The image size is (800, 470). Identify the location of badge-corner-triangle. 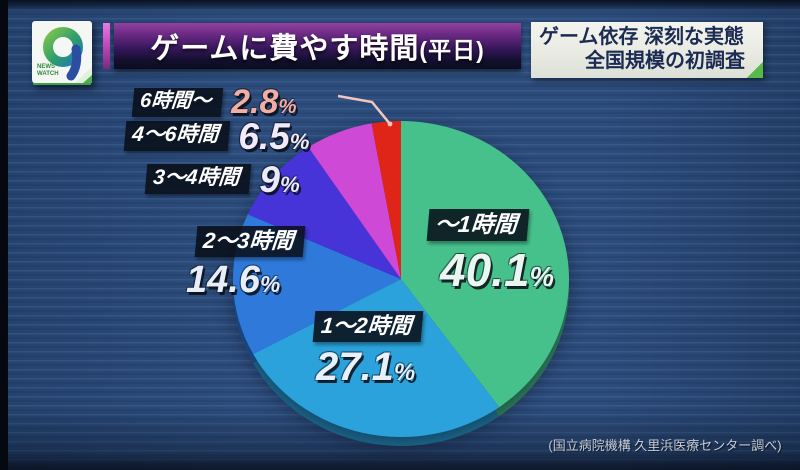
(755, 70).